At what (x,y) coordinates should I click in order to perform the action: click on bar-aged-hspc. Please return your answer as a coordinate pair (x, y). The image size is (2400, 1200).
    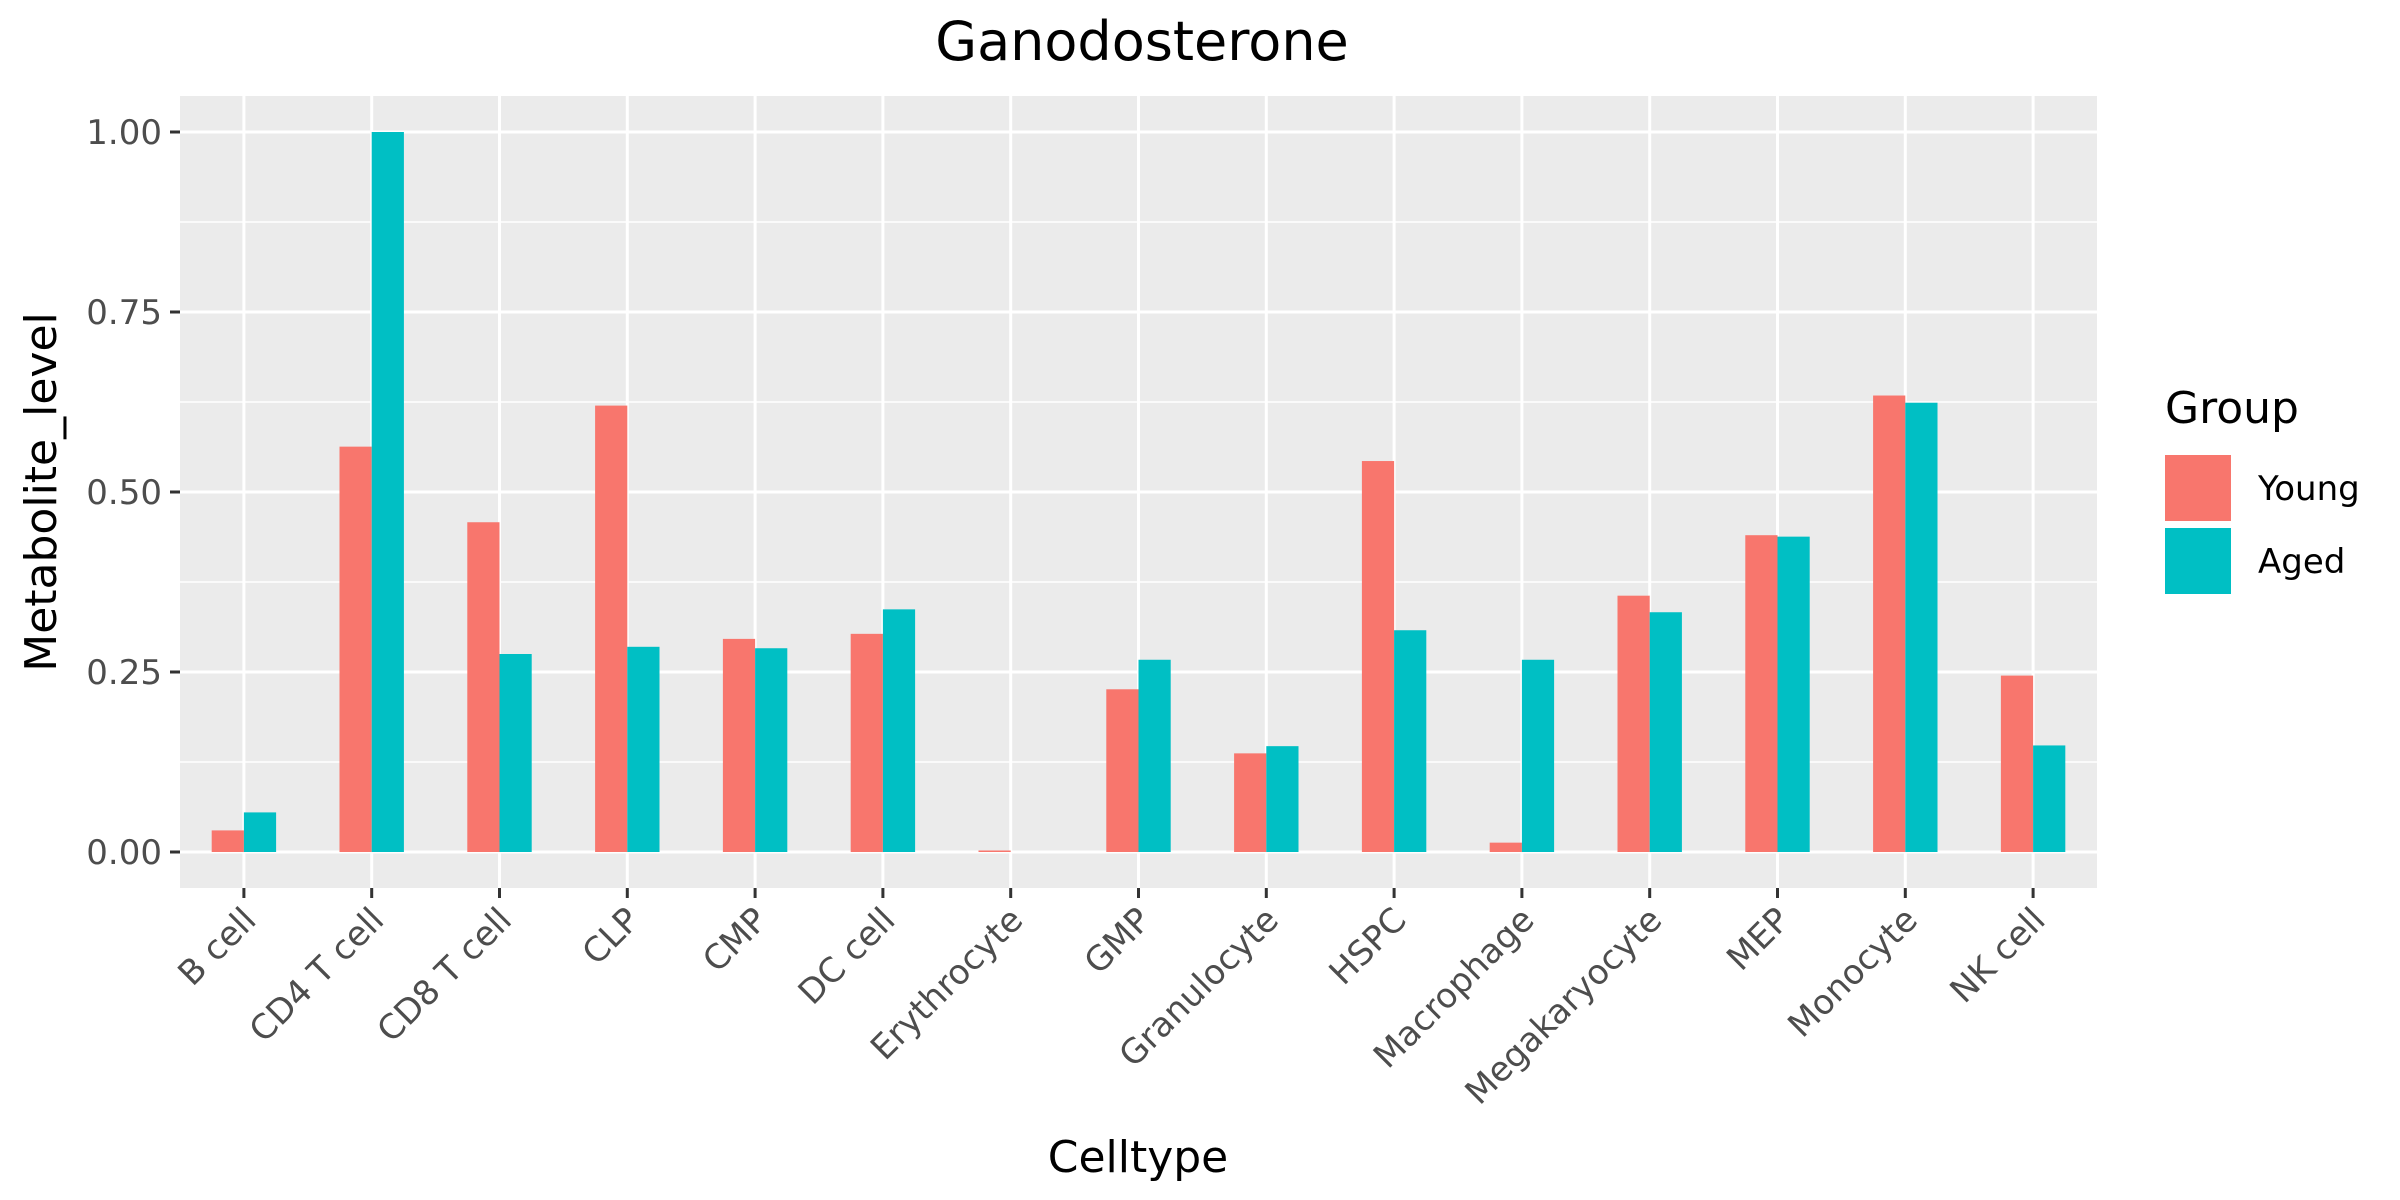
    Looking at the image, I should click on (1410, 741).